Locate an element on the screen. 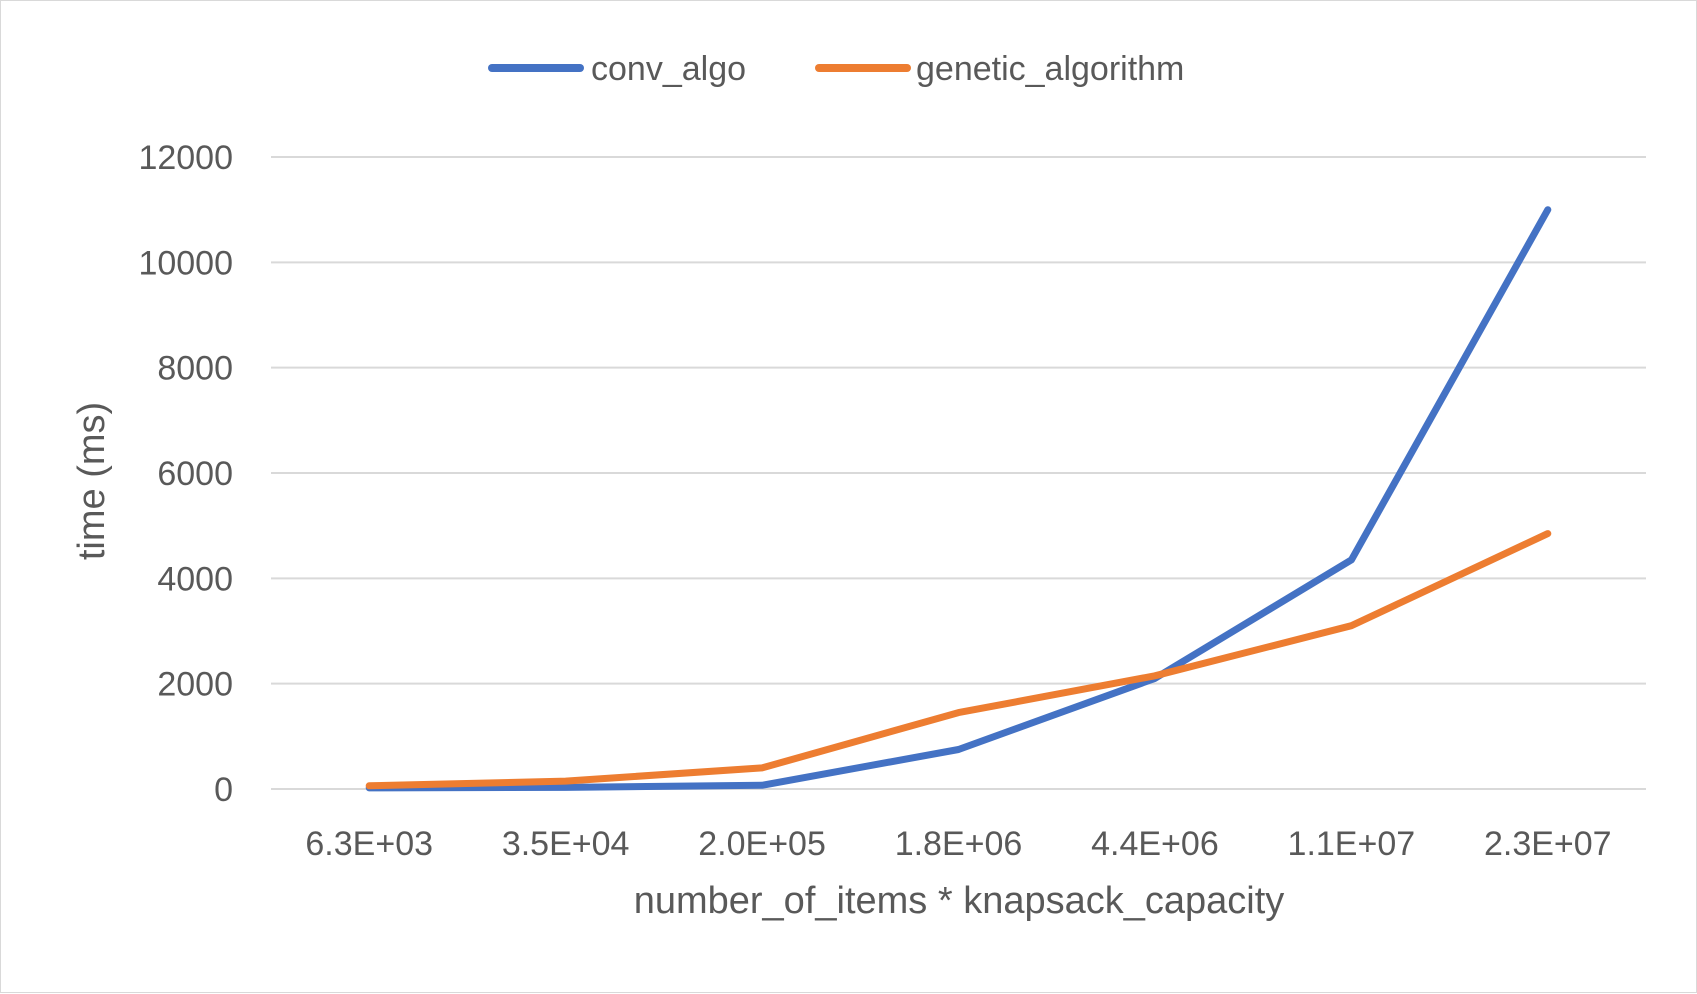  y-axis-title: time (ms) is located at coordinates (92, 481).